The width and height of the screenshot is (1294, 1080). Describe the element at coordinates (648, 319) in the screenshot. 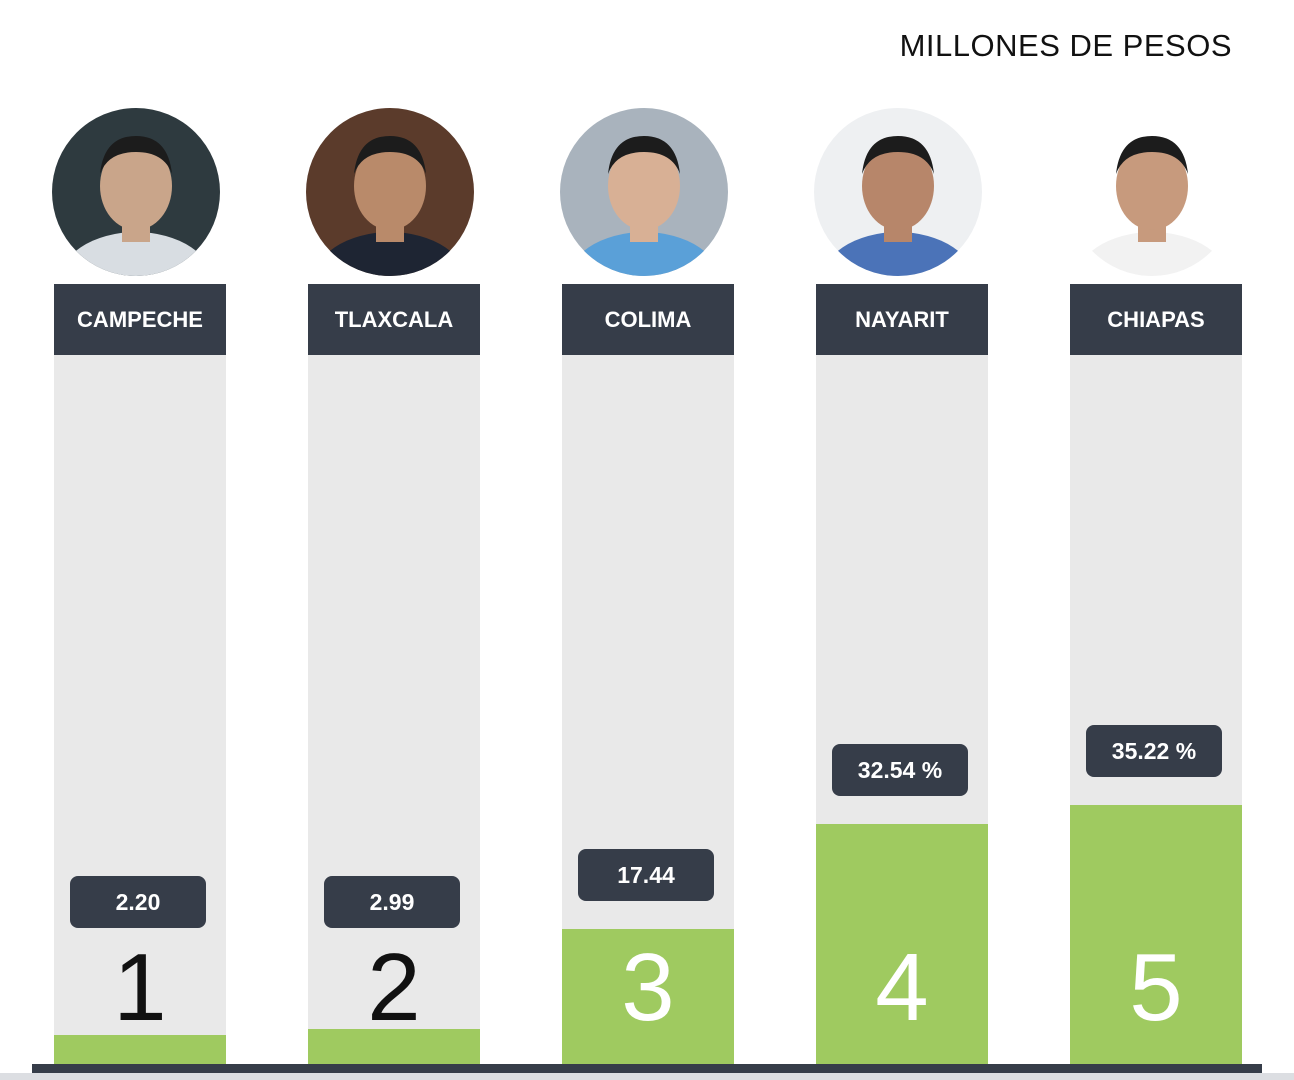

I see `category-label: COLIMA` at that location.